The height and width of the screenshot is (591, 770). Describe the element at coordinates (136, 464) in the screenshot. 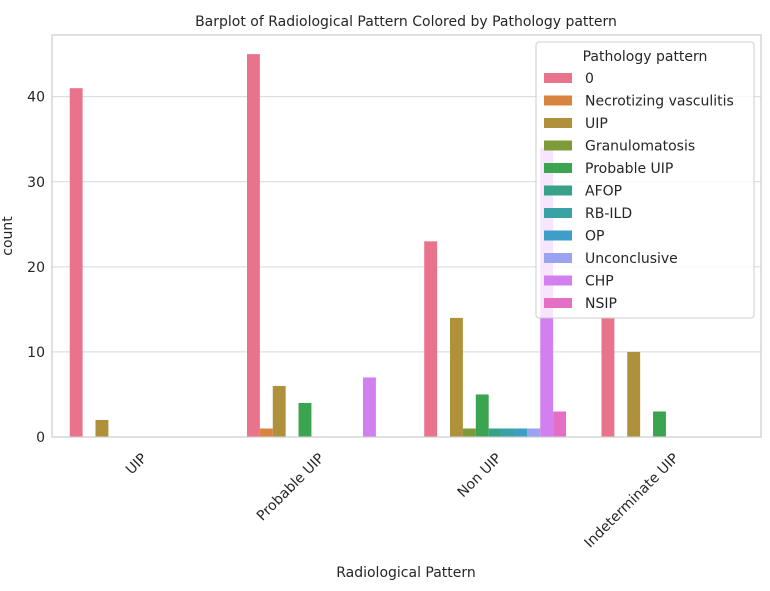

I see `x-tick-label: UIP` at that location.